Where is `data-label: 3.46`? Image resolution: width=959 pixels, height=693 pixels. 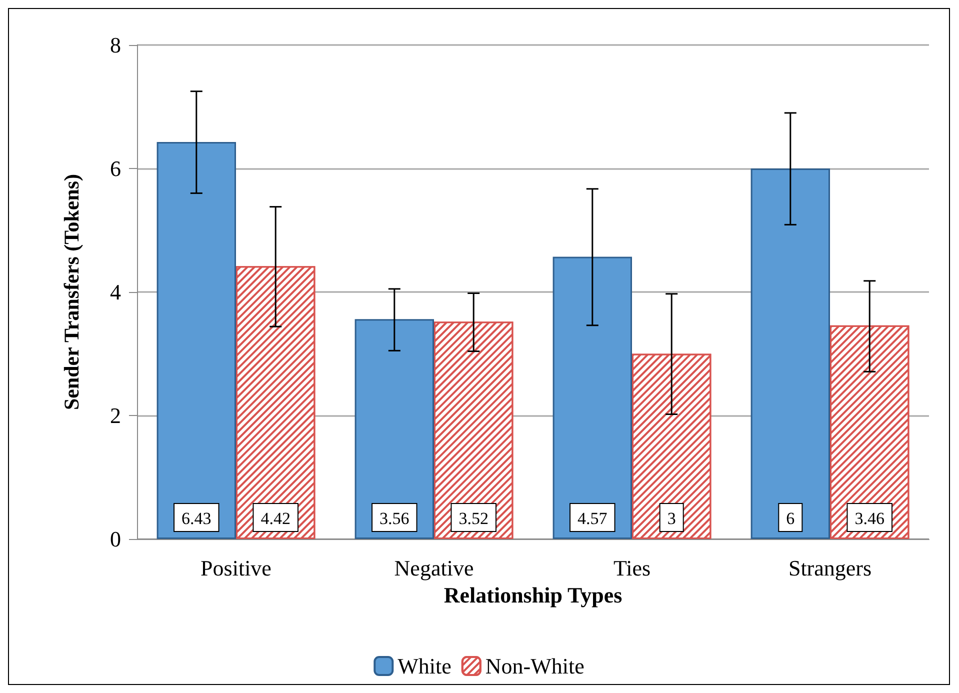 data-label: 3.46 is located at coordinates (869, 518).